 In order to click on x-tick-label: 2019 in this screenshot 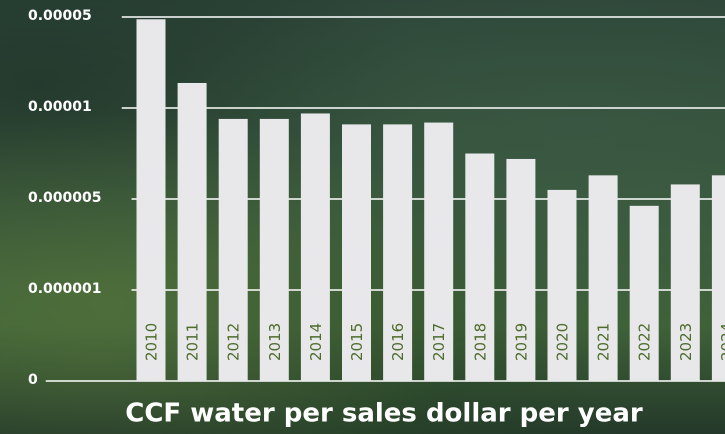, I will do `click(521, 342)`.